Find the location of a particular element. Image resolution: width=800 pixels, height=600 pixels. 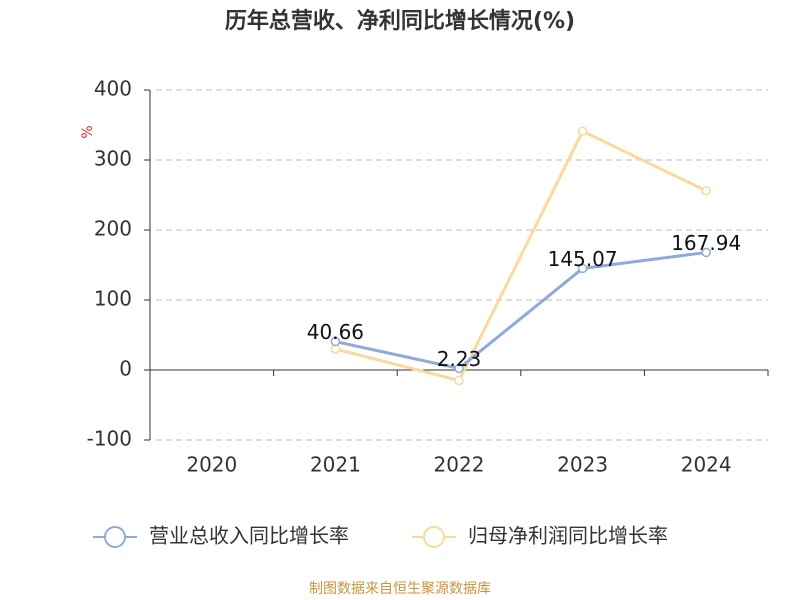

y-axis-label: % is located at coordinates (88, 131).